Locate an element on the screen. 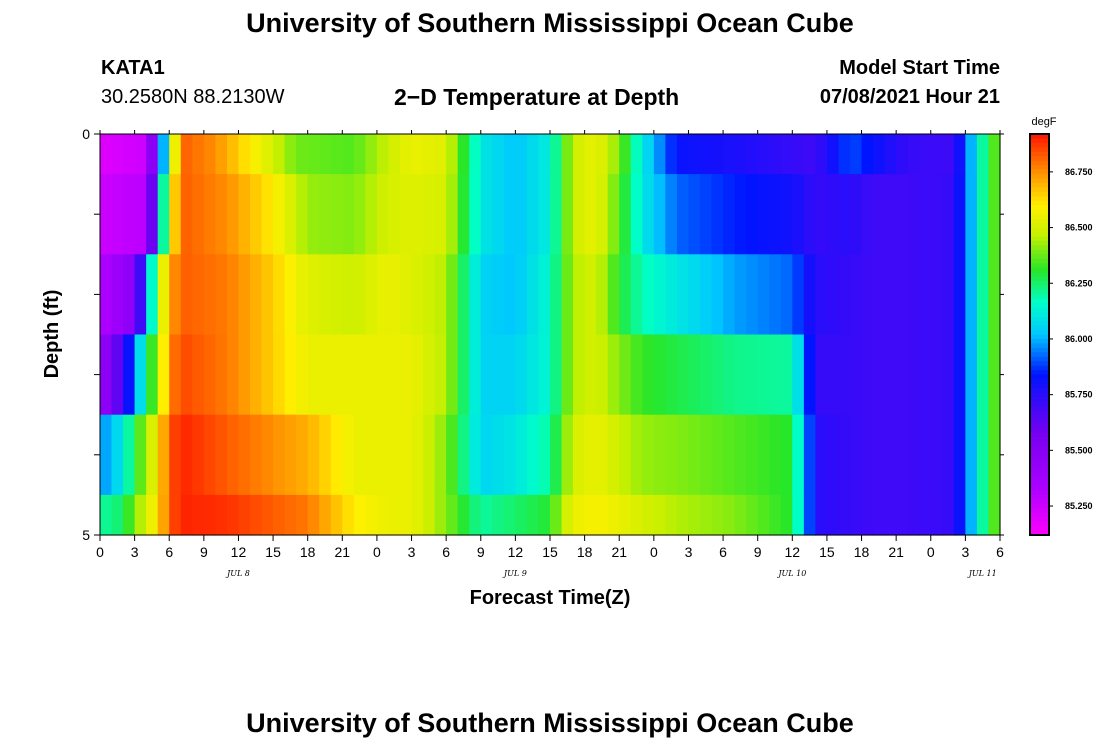  x-axis-title: Forecast Time(Z) is located at coordinates (550, 598).